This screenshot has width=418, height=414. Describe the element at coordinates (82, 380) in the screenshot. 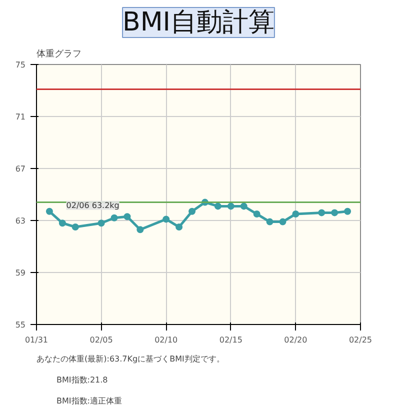

I see `text: BMI指数:21.8` at that location.